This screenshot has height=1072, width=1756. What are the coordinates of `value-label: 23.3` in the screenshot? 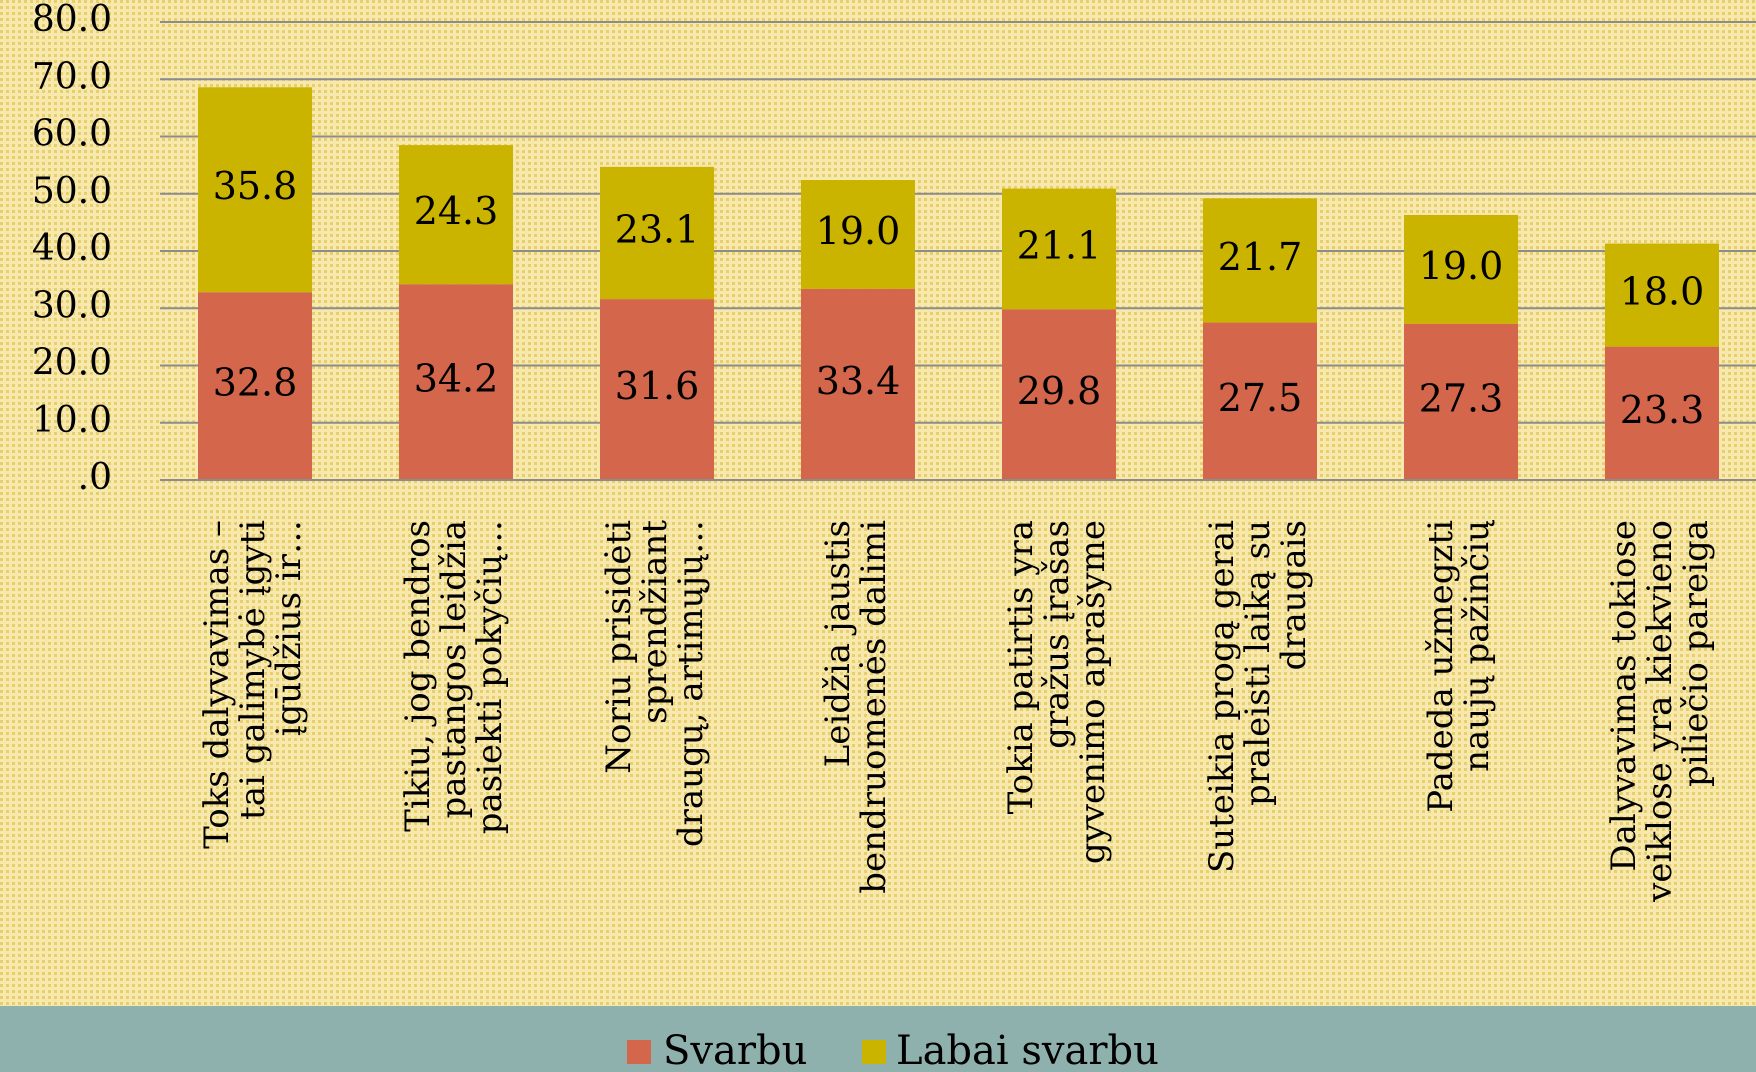 It's located at (1662, 410).